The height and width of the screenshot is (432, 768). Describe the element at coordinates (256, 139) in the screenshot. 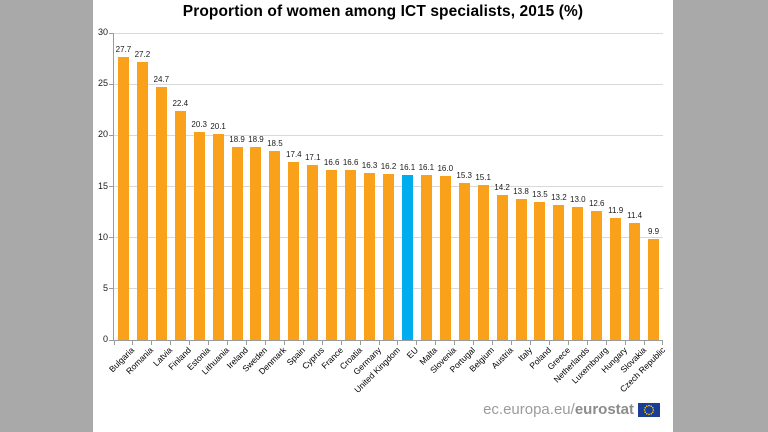

I see `value-label: 18.9` at that location.